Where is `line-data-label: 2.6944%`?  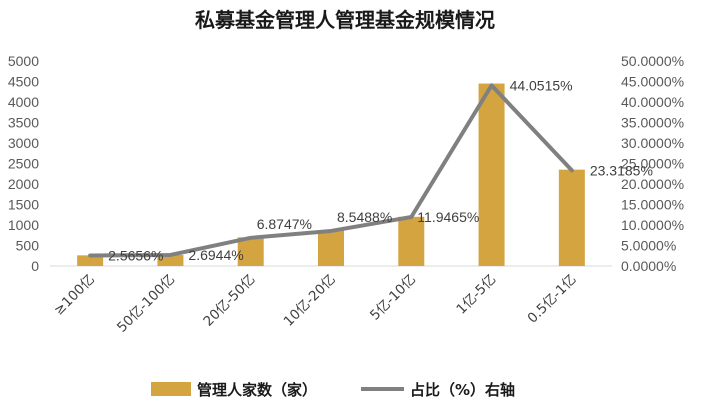
line-data-label: 2.6944% is located at coordinates (215, 255).